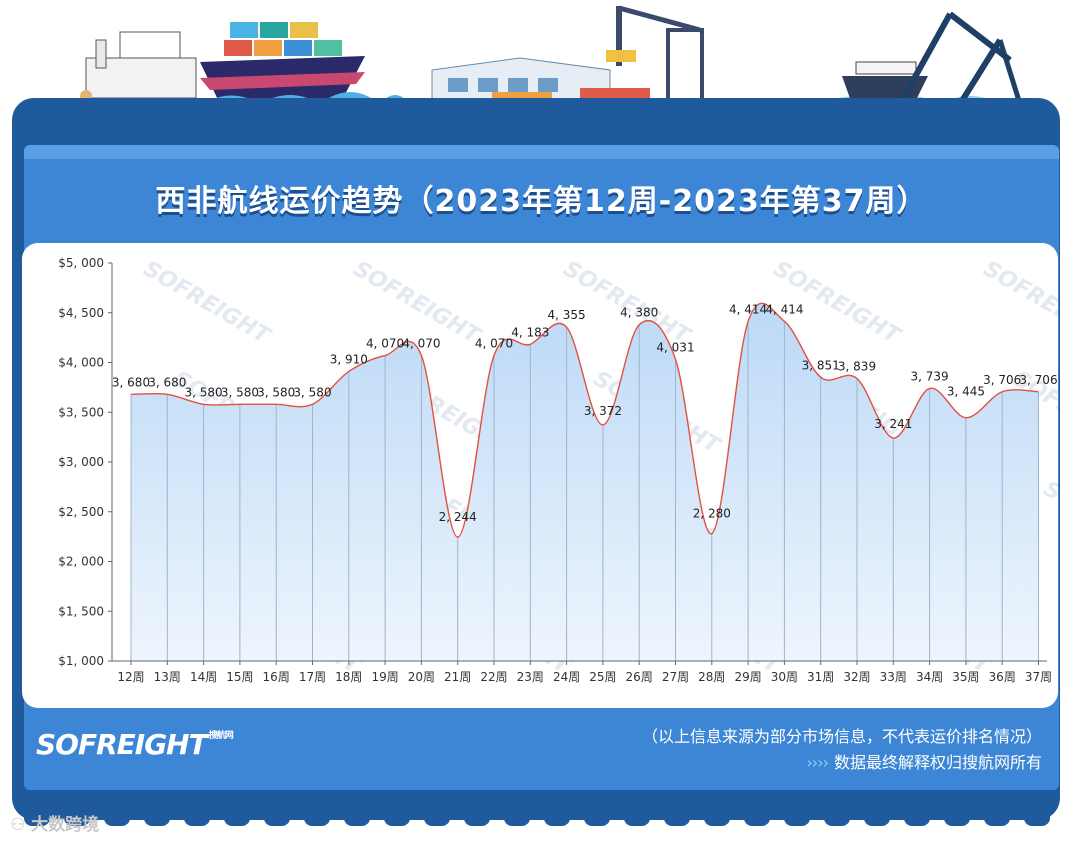  What do you see at coordinates (348, 677) in the screenshot?
I see `x-tick-label: 18周` at bounding box center [348, 677].